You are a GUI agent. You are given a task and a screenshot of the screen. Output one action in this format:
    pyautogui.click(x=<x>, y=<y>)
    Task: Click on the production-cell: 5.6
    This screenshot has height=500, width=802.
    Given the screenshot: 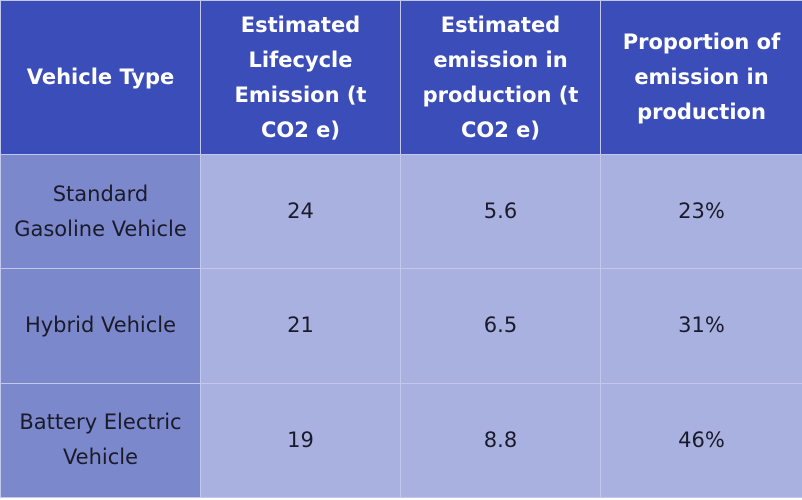 What is the action you would take?
    pyautogui.click(x=500, y=211)
    